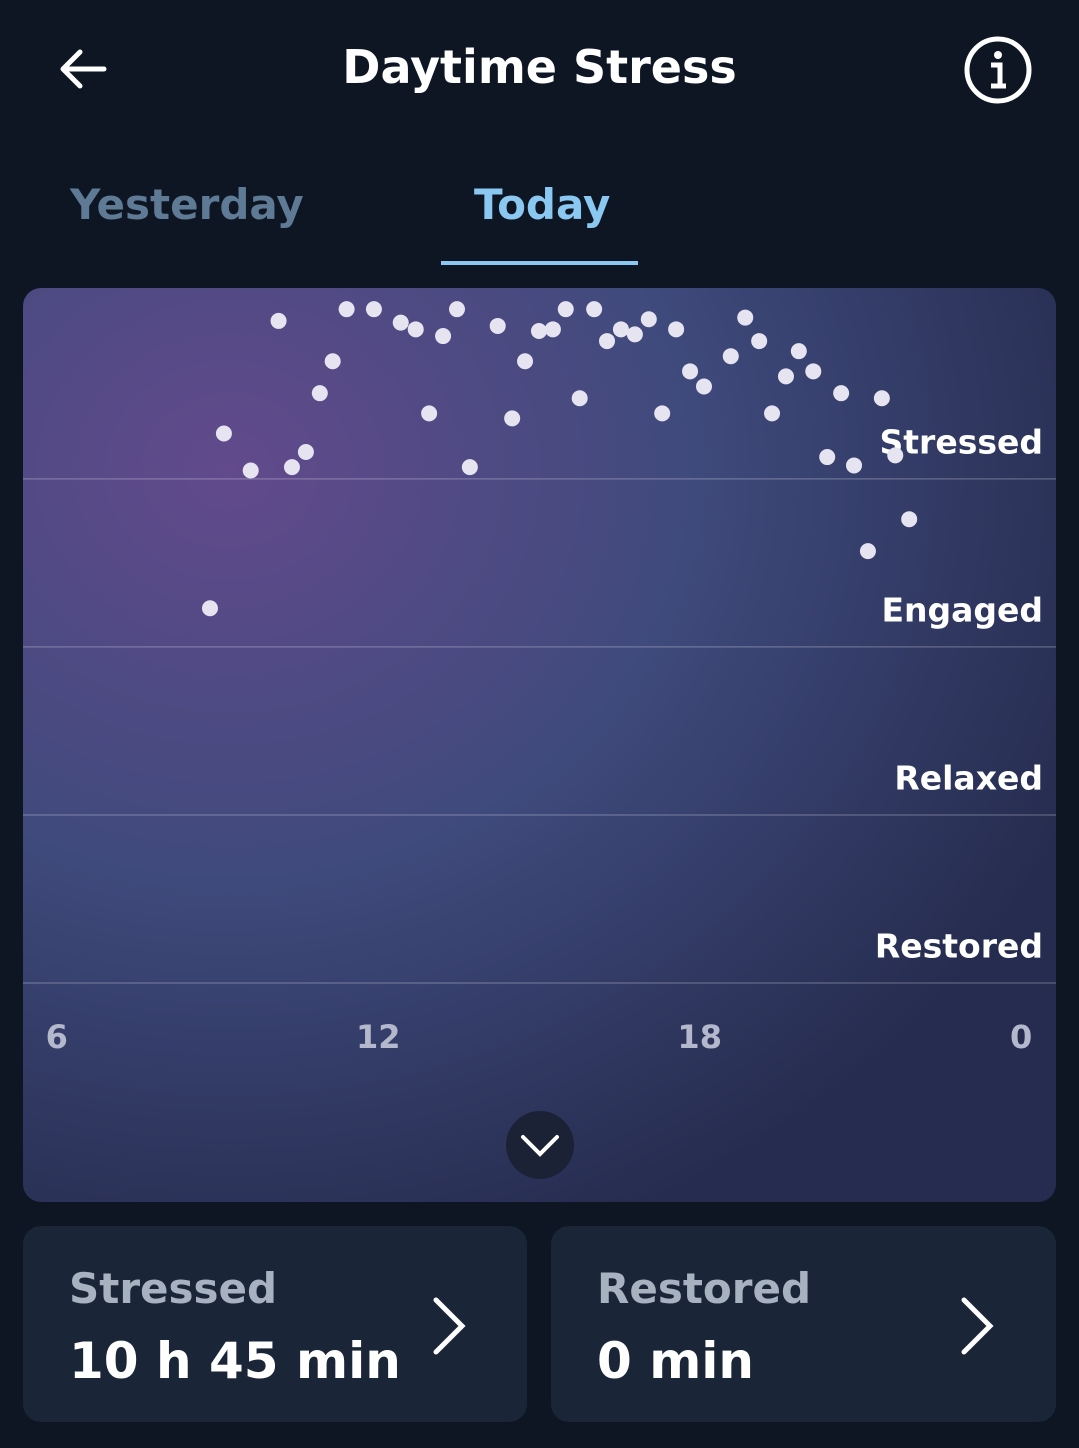 This screenshot has height=1448, width=1079. I want to click on info-button, so click(998, 70).